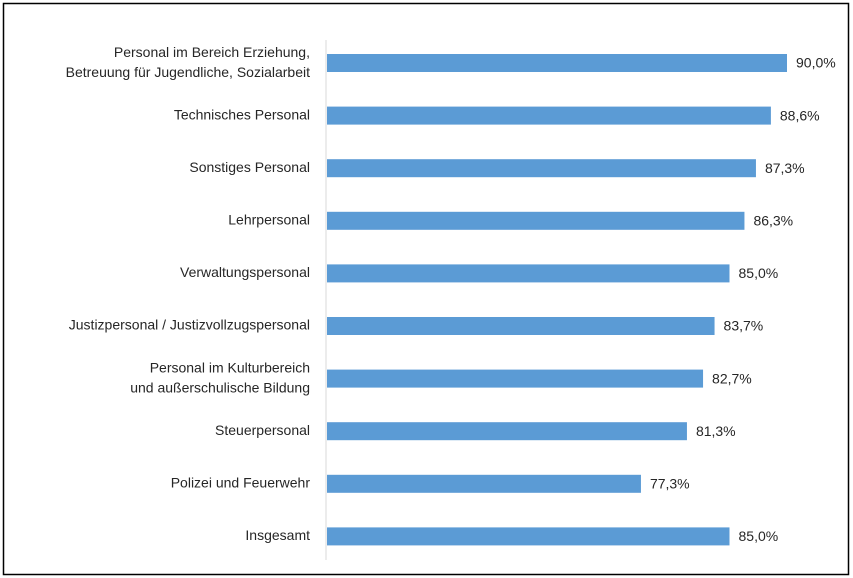 The width and height of the screenshot is (853, 578). I want to click on category-label: Lehrpersonal, so click(269, 220).